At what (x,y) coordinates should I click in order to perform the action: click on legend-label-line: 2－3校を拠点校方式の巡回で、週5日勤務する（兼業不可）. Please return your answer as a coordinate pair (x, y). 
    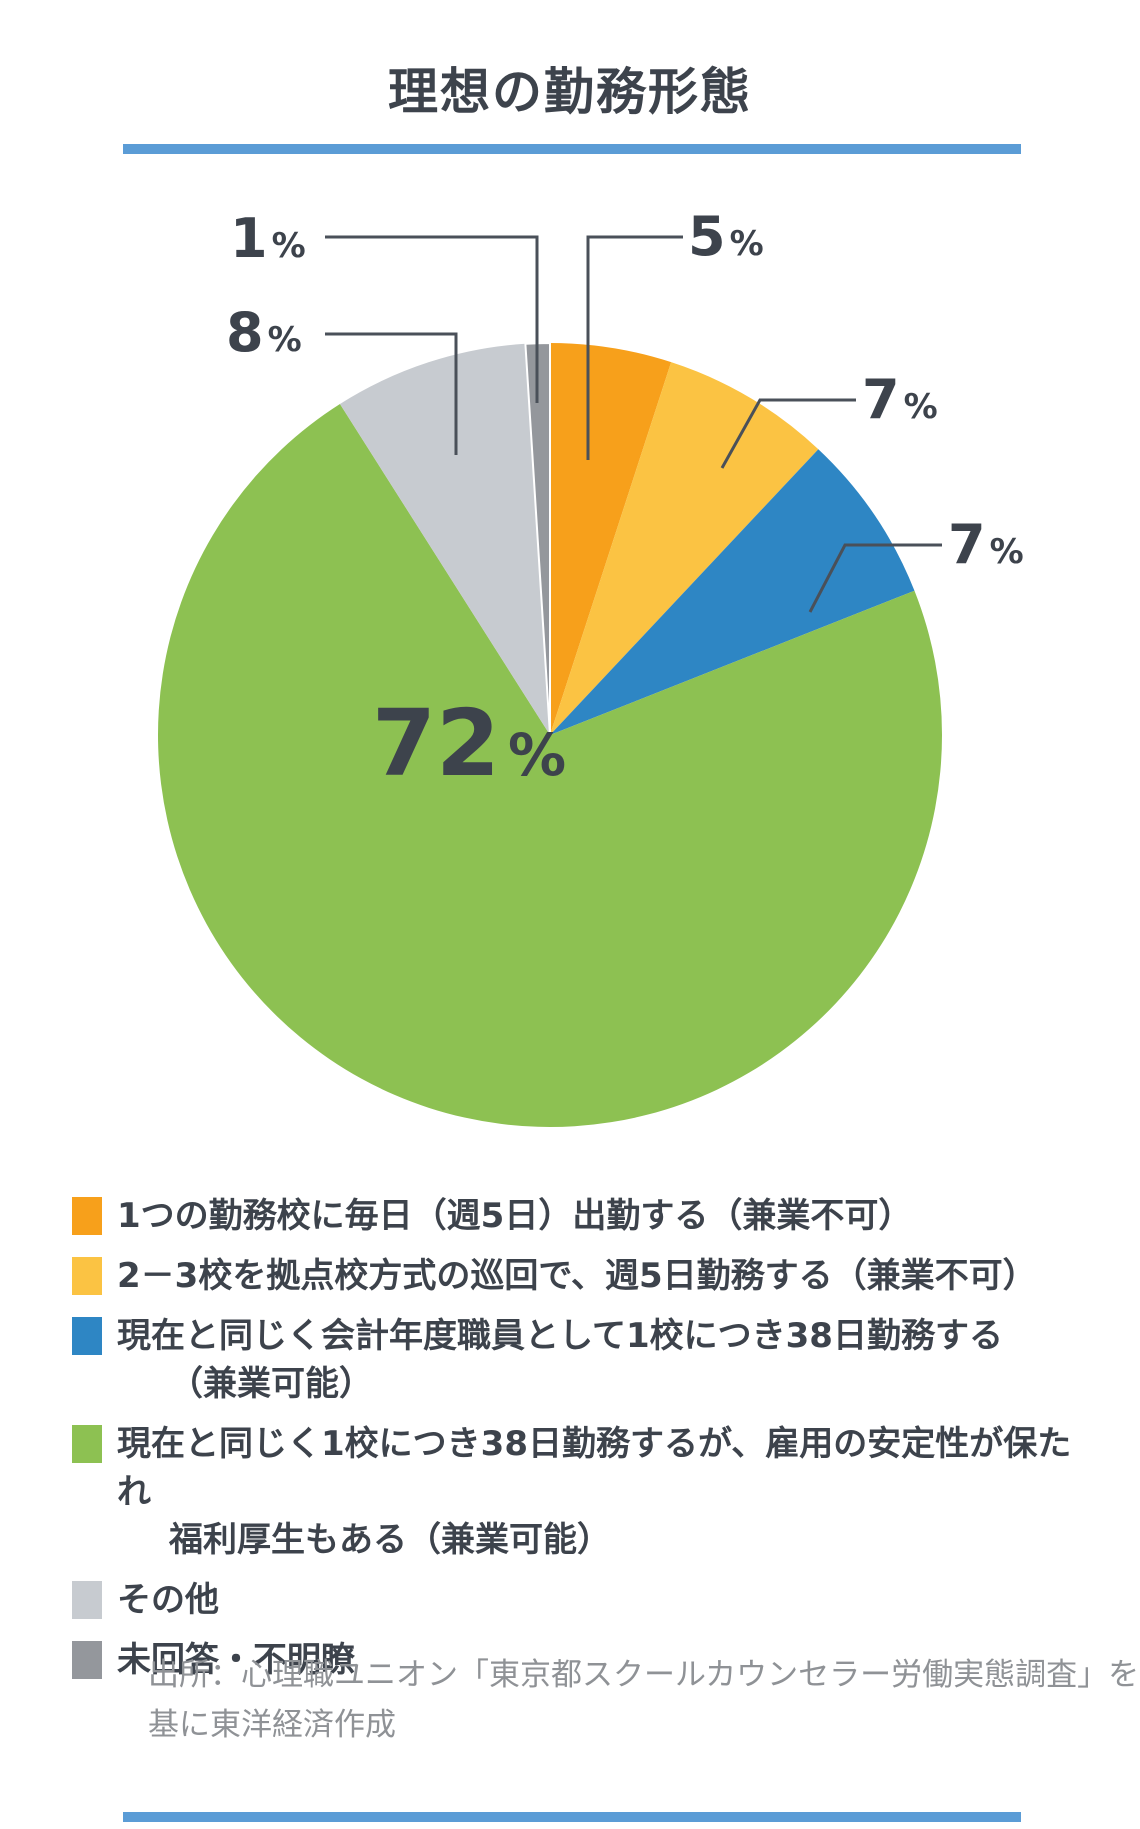
    Looking at the image, I should click on (577, 1276).